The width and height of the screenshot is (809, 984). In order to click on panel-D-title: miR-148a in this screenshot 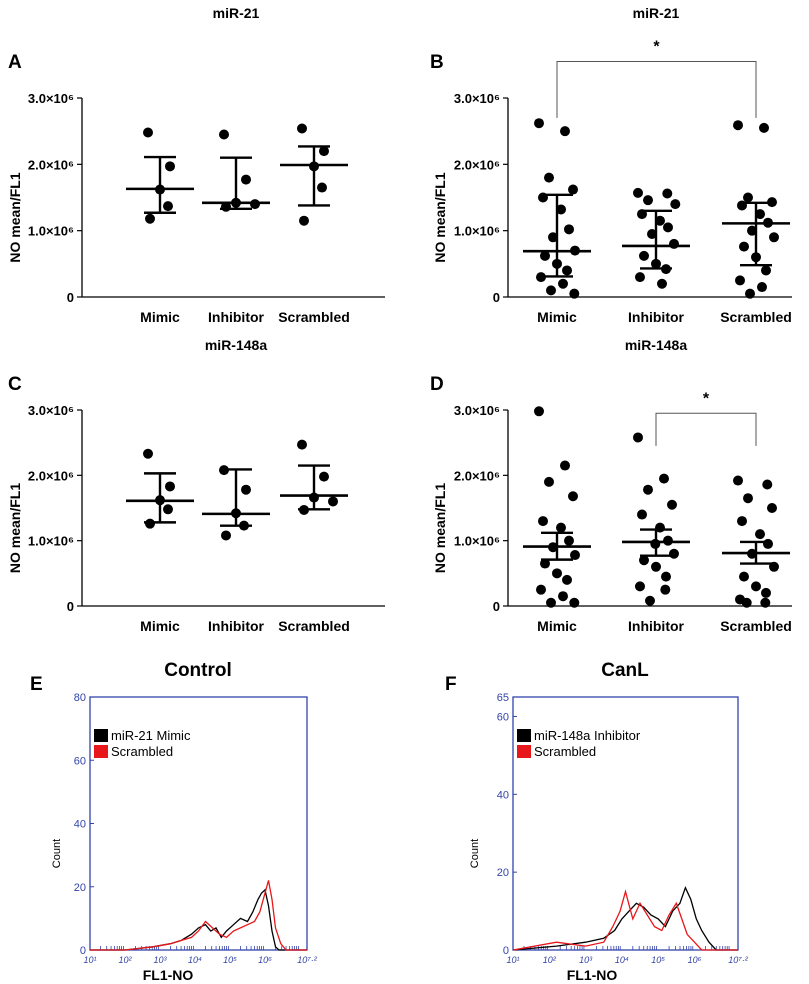, I will do `click(656, 345)`.